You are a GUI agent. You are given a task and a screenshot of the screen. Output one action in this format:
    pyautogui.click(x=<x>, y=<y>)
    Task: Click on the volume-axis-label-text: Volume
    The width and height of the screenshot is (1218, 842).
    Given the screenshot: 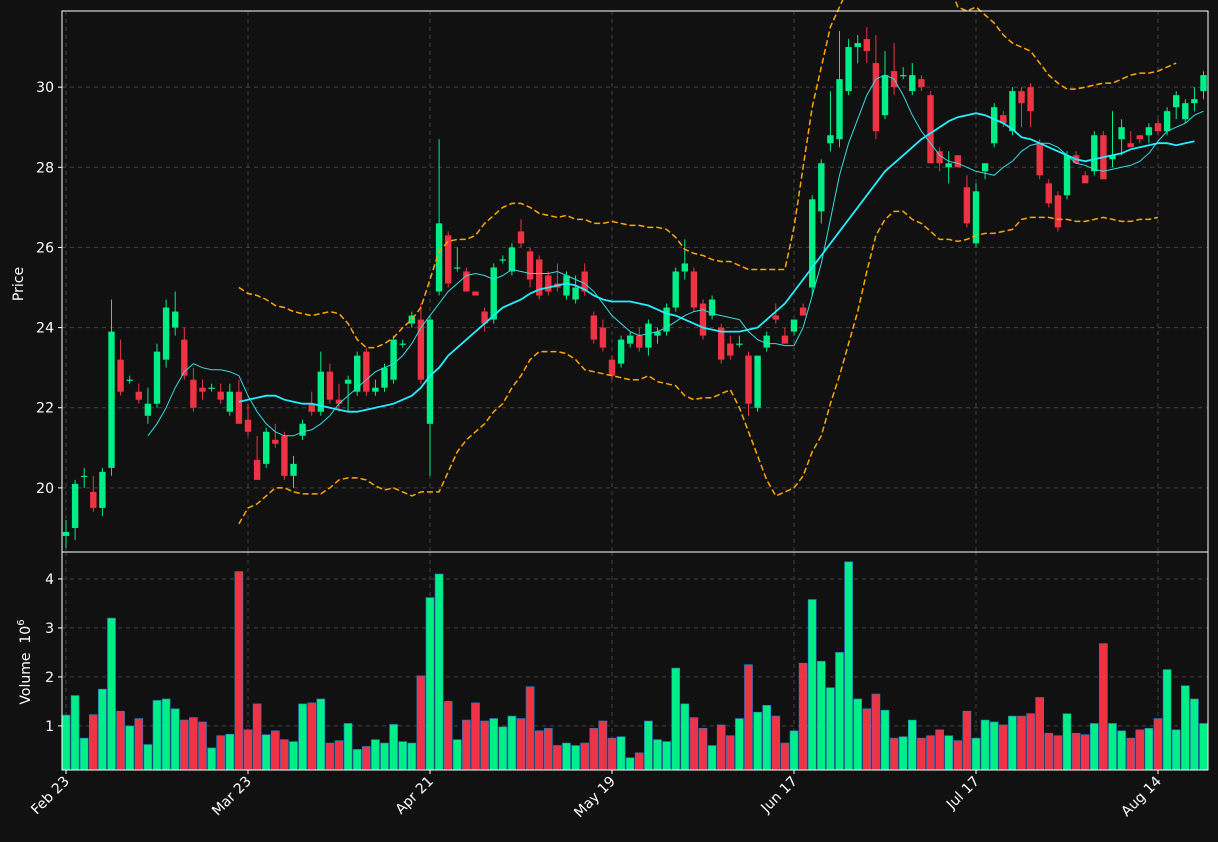 What is the action you would take?
    pyautogui.click(x=26, y=679)
    